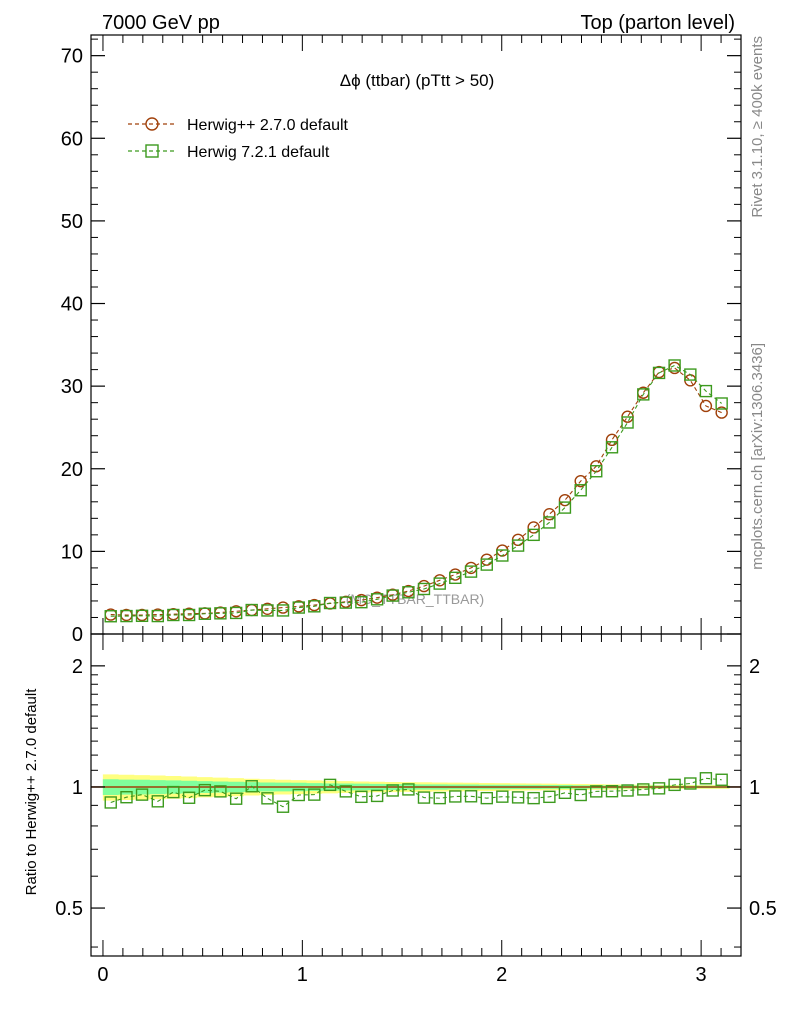 This screenshot has width=786, height=1024. I want to click on header-left-label: 7000 GeV pp, so click(161, 23).